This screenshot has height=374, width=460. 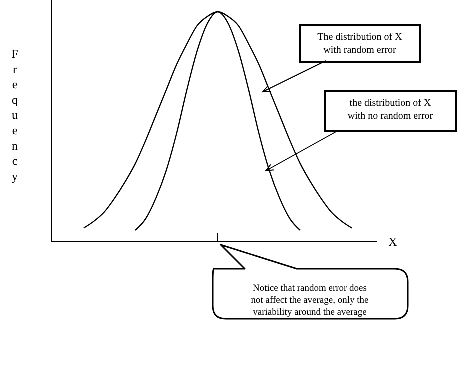 I want to click on annotation: the distribution of X with no random error, so click(x=391, y=110).